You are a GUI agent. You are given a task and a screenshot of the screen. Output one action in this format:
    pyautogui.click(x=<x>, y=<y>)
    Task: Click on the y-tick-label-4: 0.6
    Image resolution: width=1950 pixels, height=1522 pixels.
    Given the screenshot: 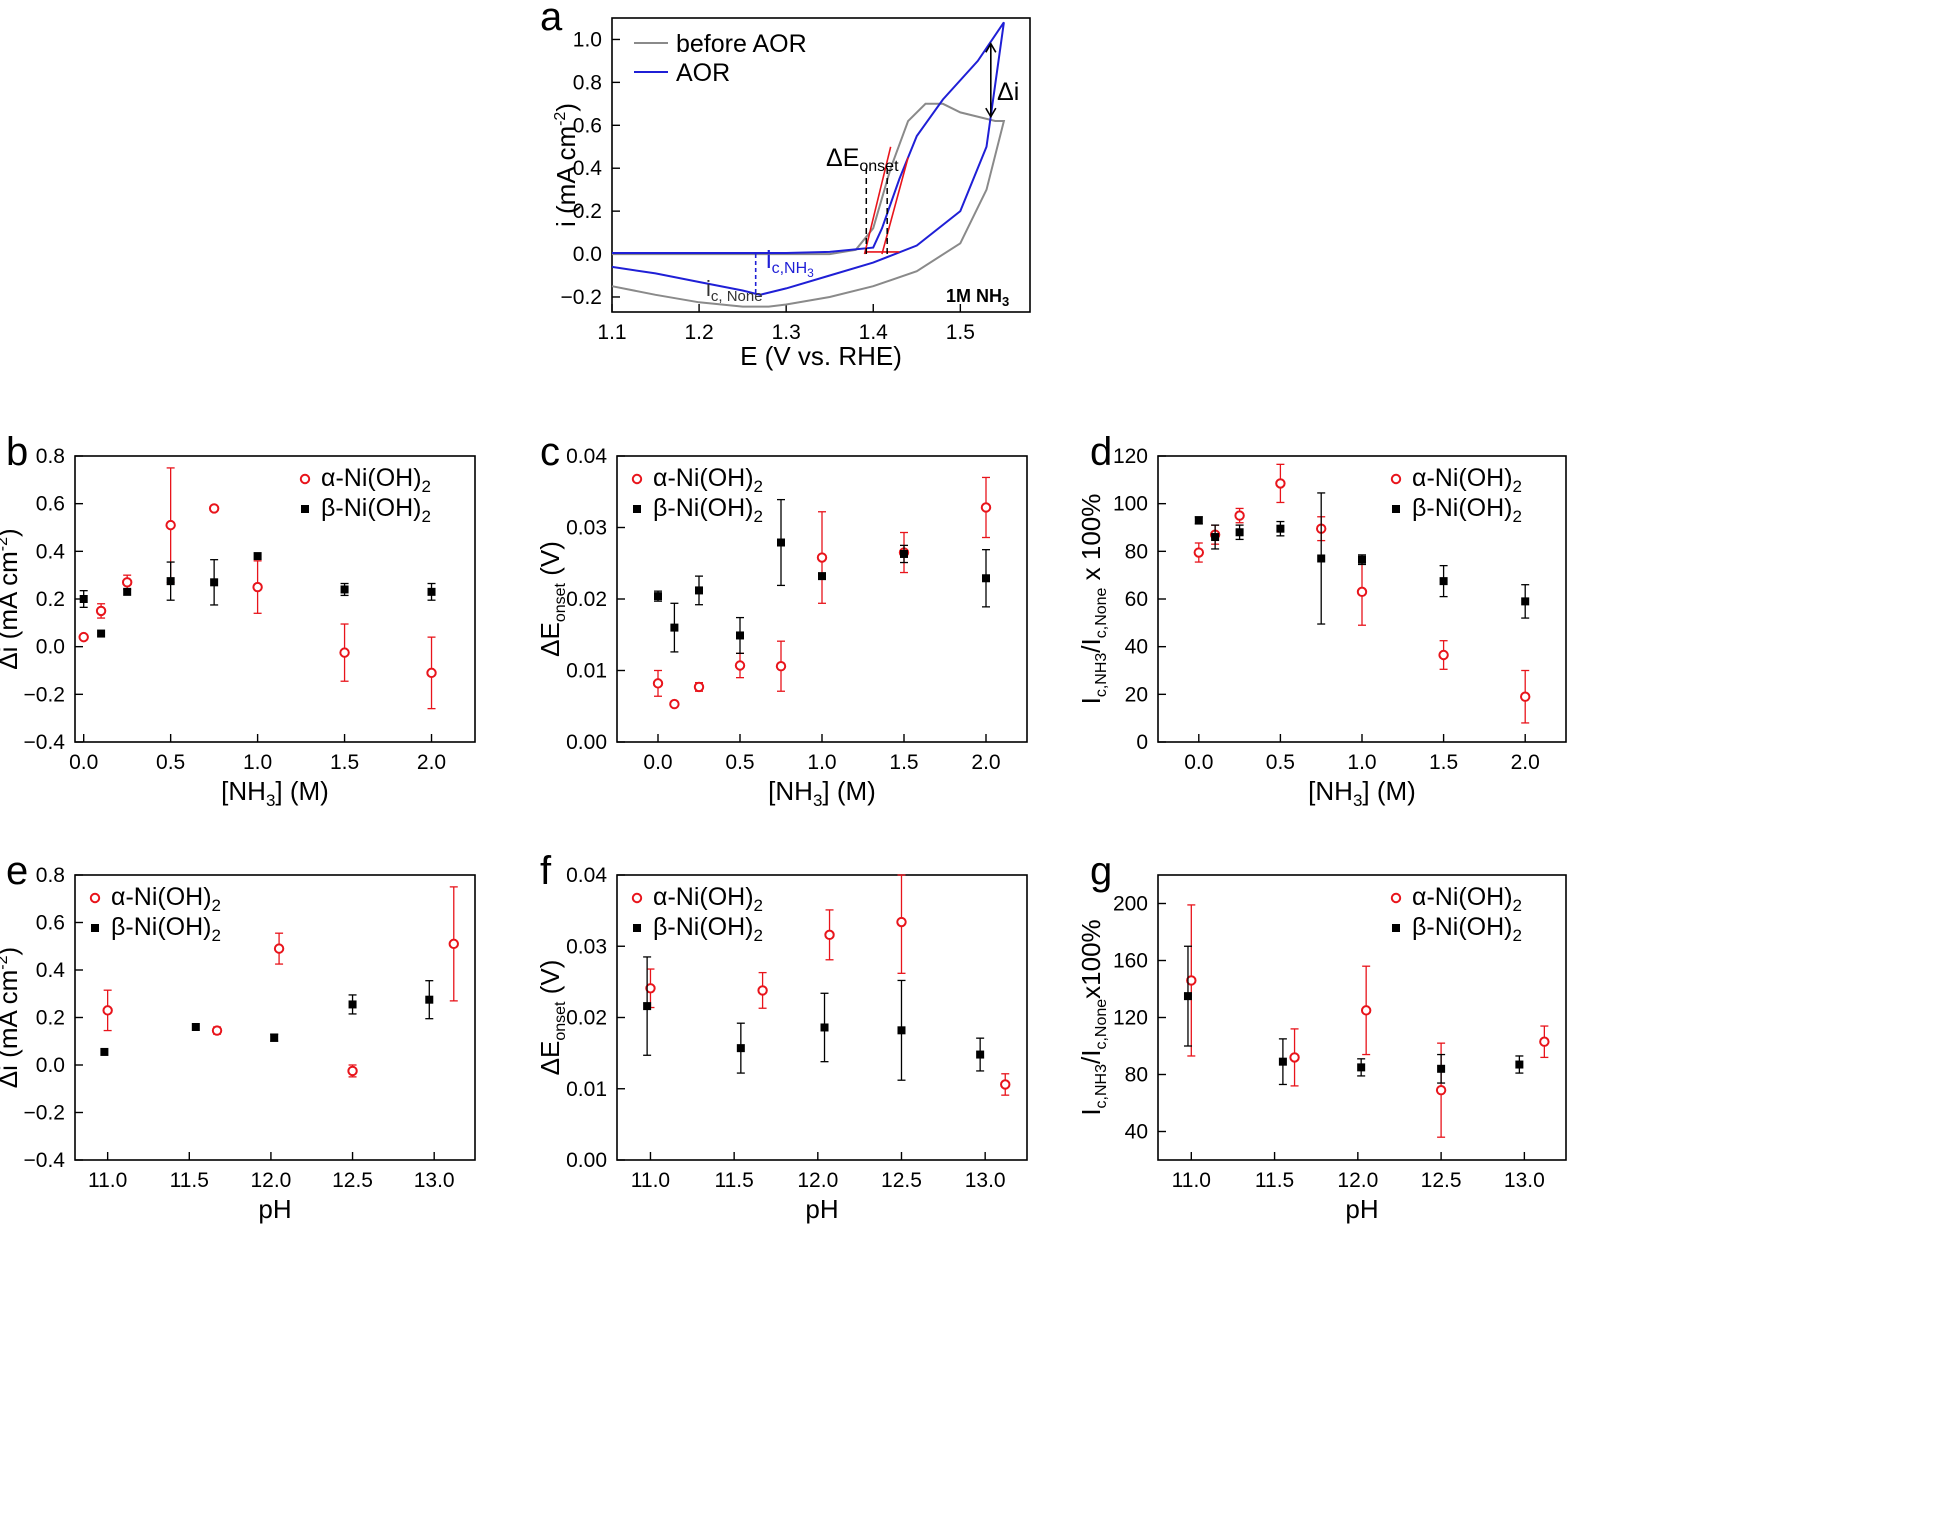 What is the action you would take?
    pyautogui.click(x=50, y=923)
    